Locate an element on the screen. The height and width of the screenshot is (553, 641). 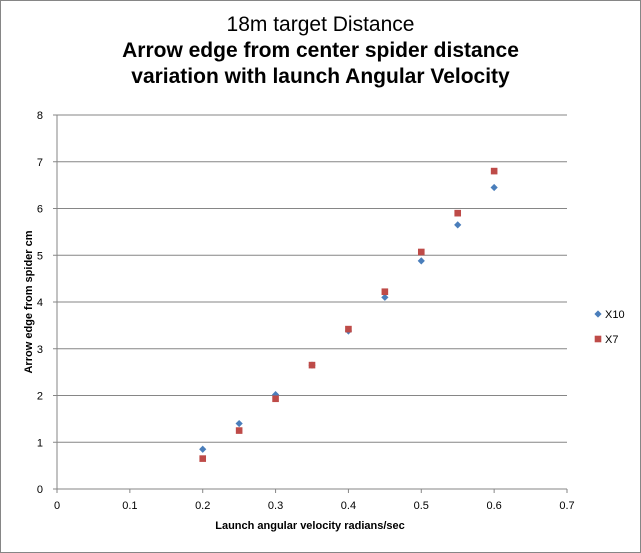
chart-title-line-3: variation with launch Angular Velocity is located at coordinates (320, 76).